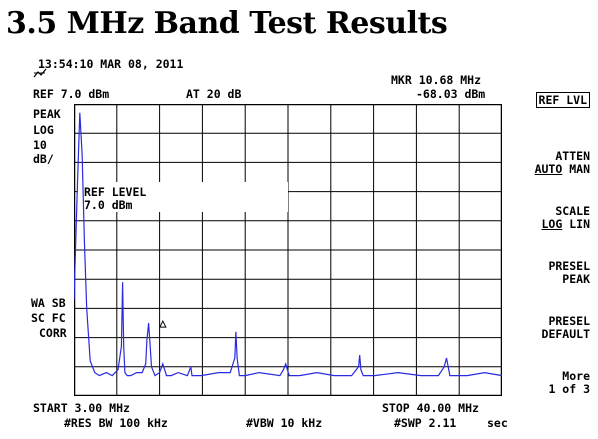  What do you see at coordinates (48, 303) in the screenshot?
I see `flag-wa-sb: WA SB` at bounding box center [48, 303].